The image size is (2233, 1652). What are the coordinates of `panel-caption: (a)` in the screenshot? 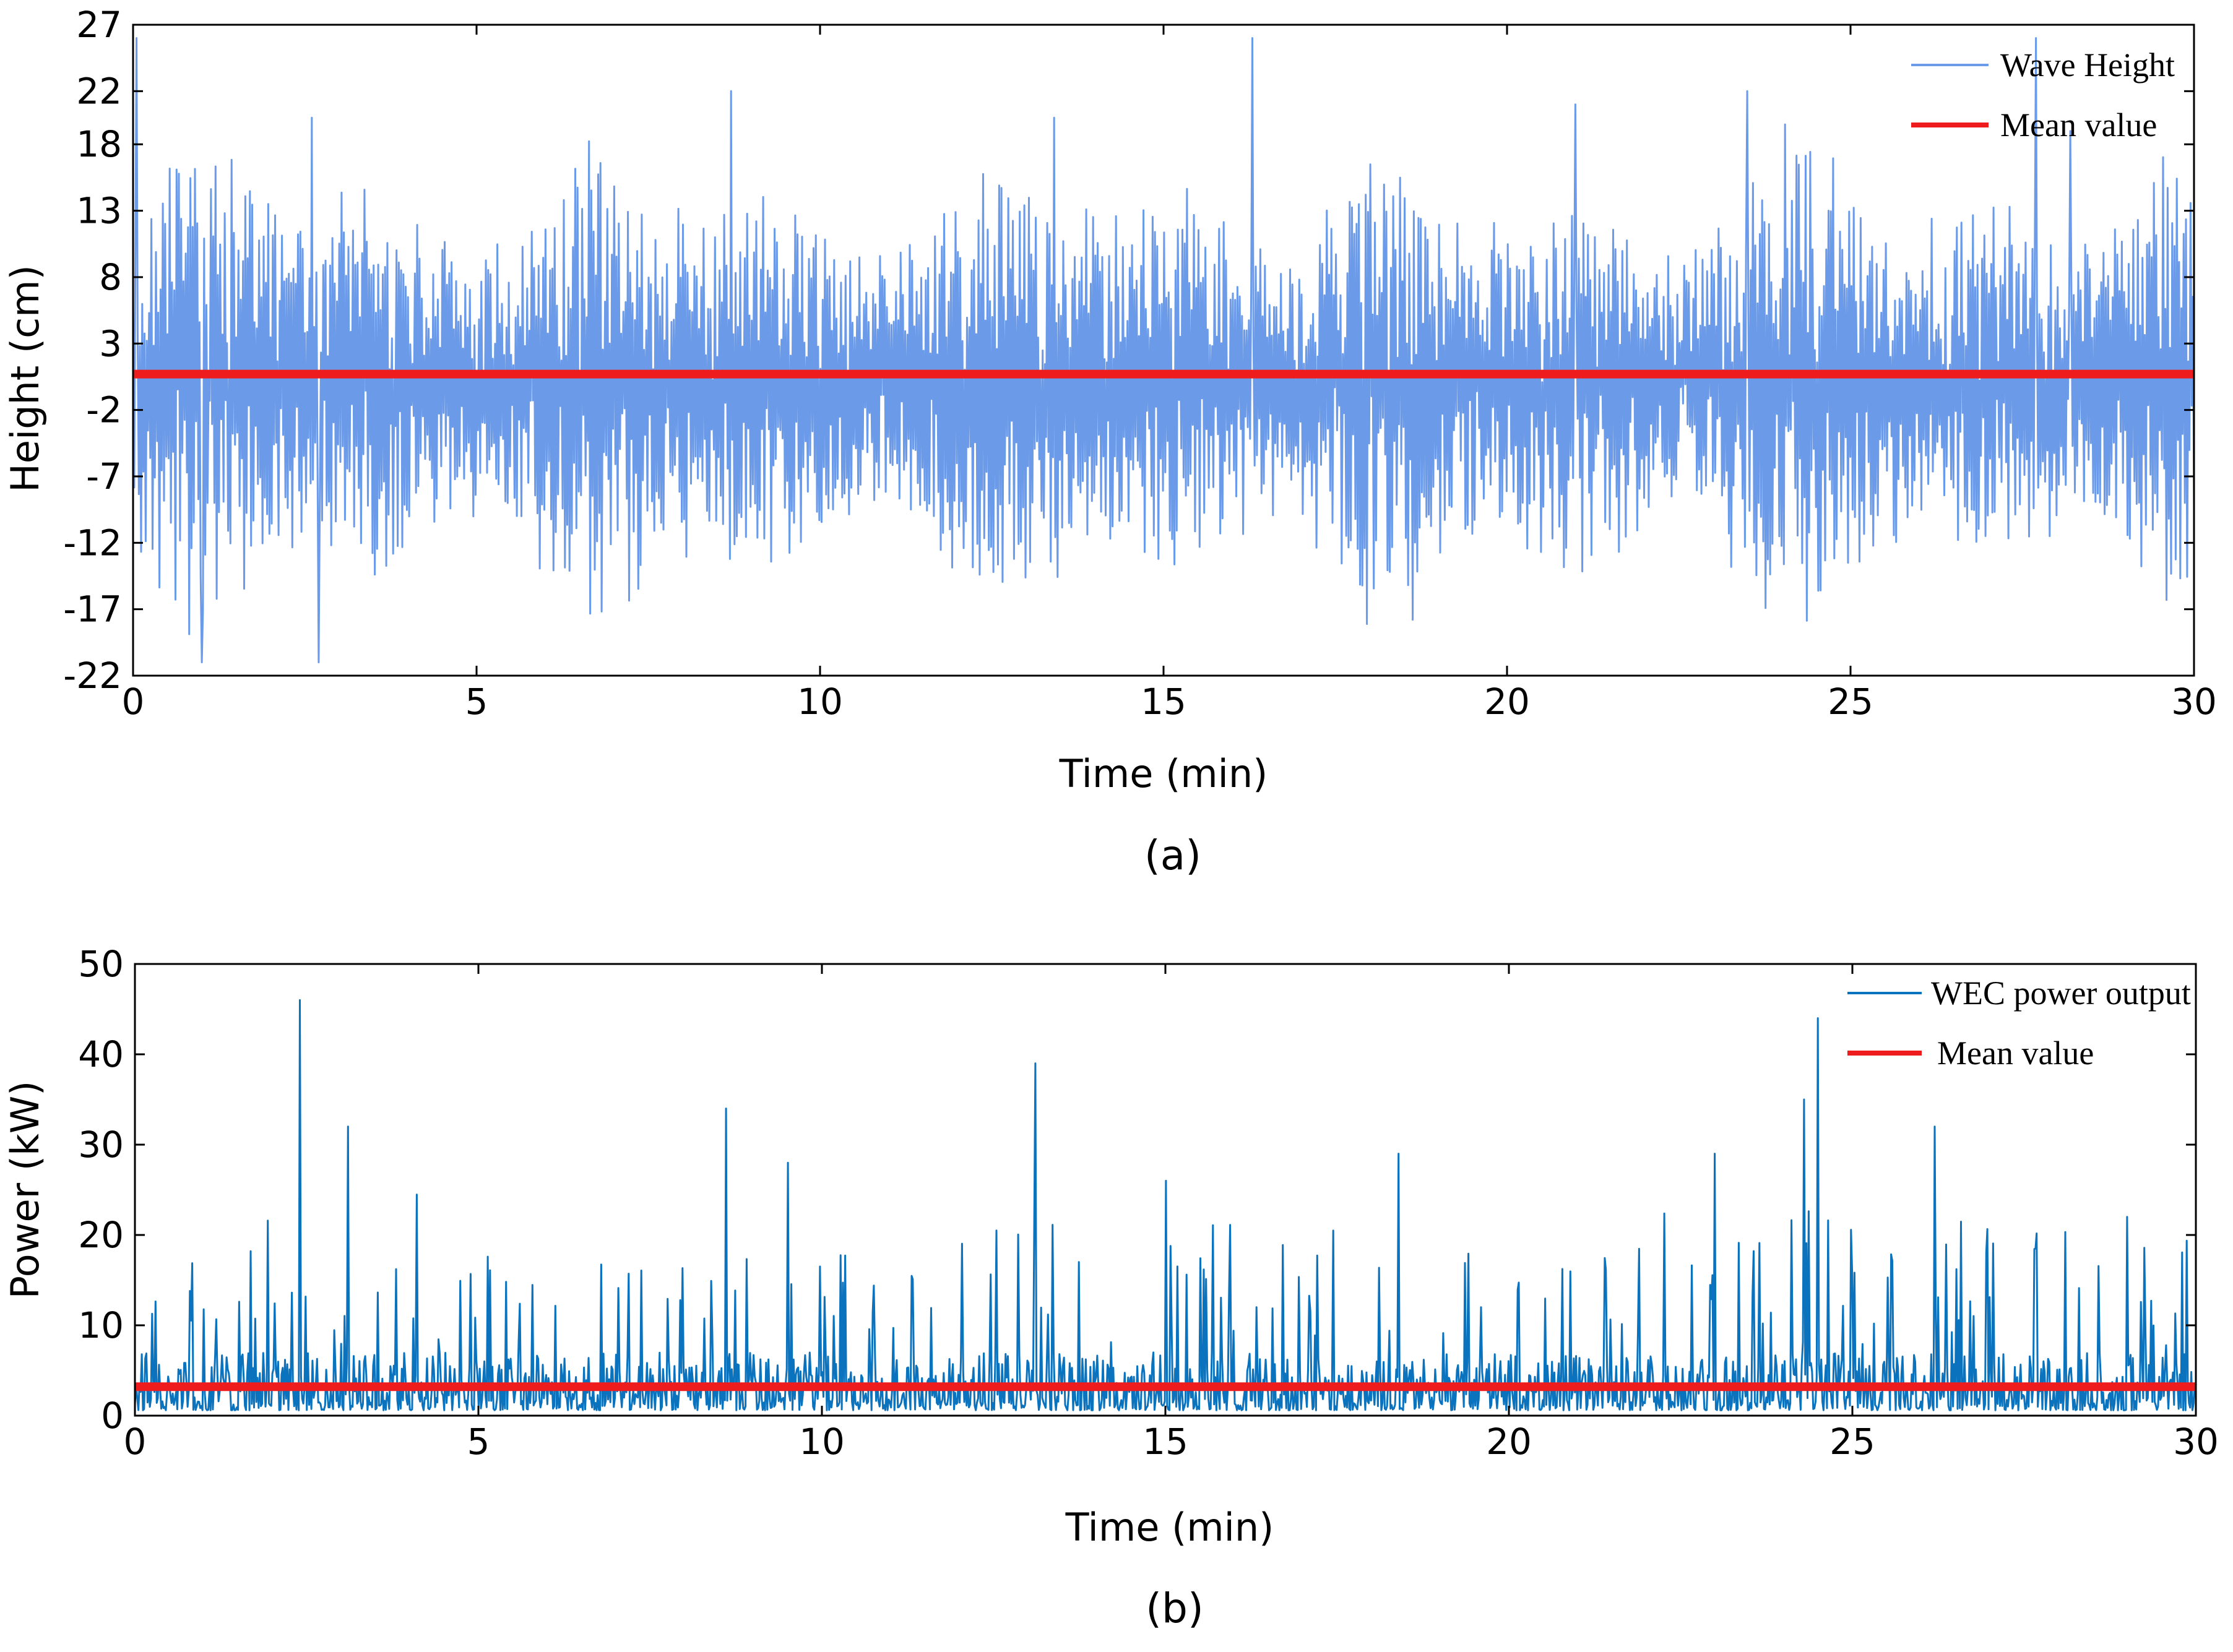 It's located at (1172, 856).